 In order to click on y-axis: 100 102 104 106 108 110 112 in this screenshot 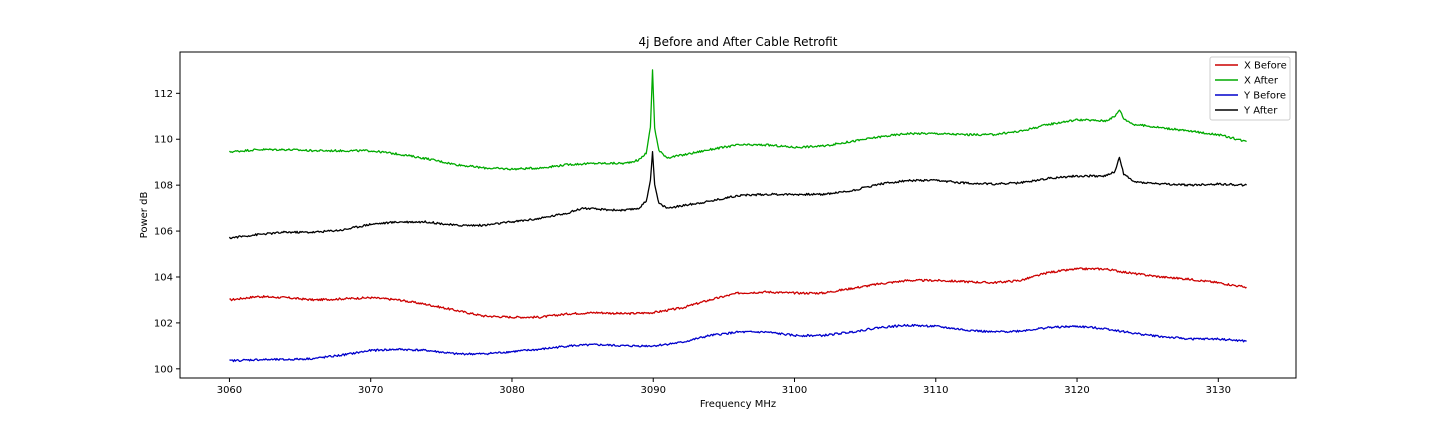, I will do `click(167, 232)`.